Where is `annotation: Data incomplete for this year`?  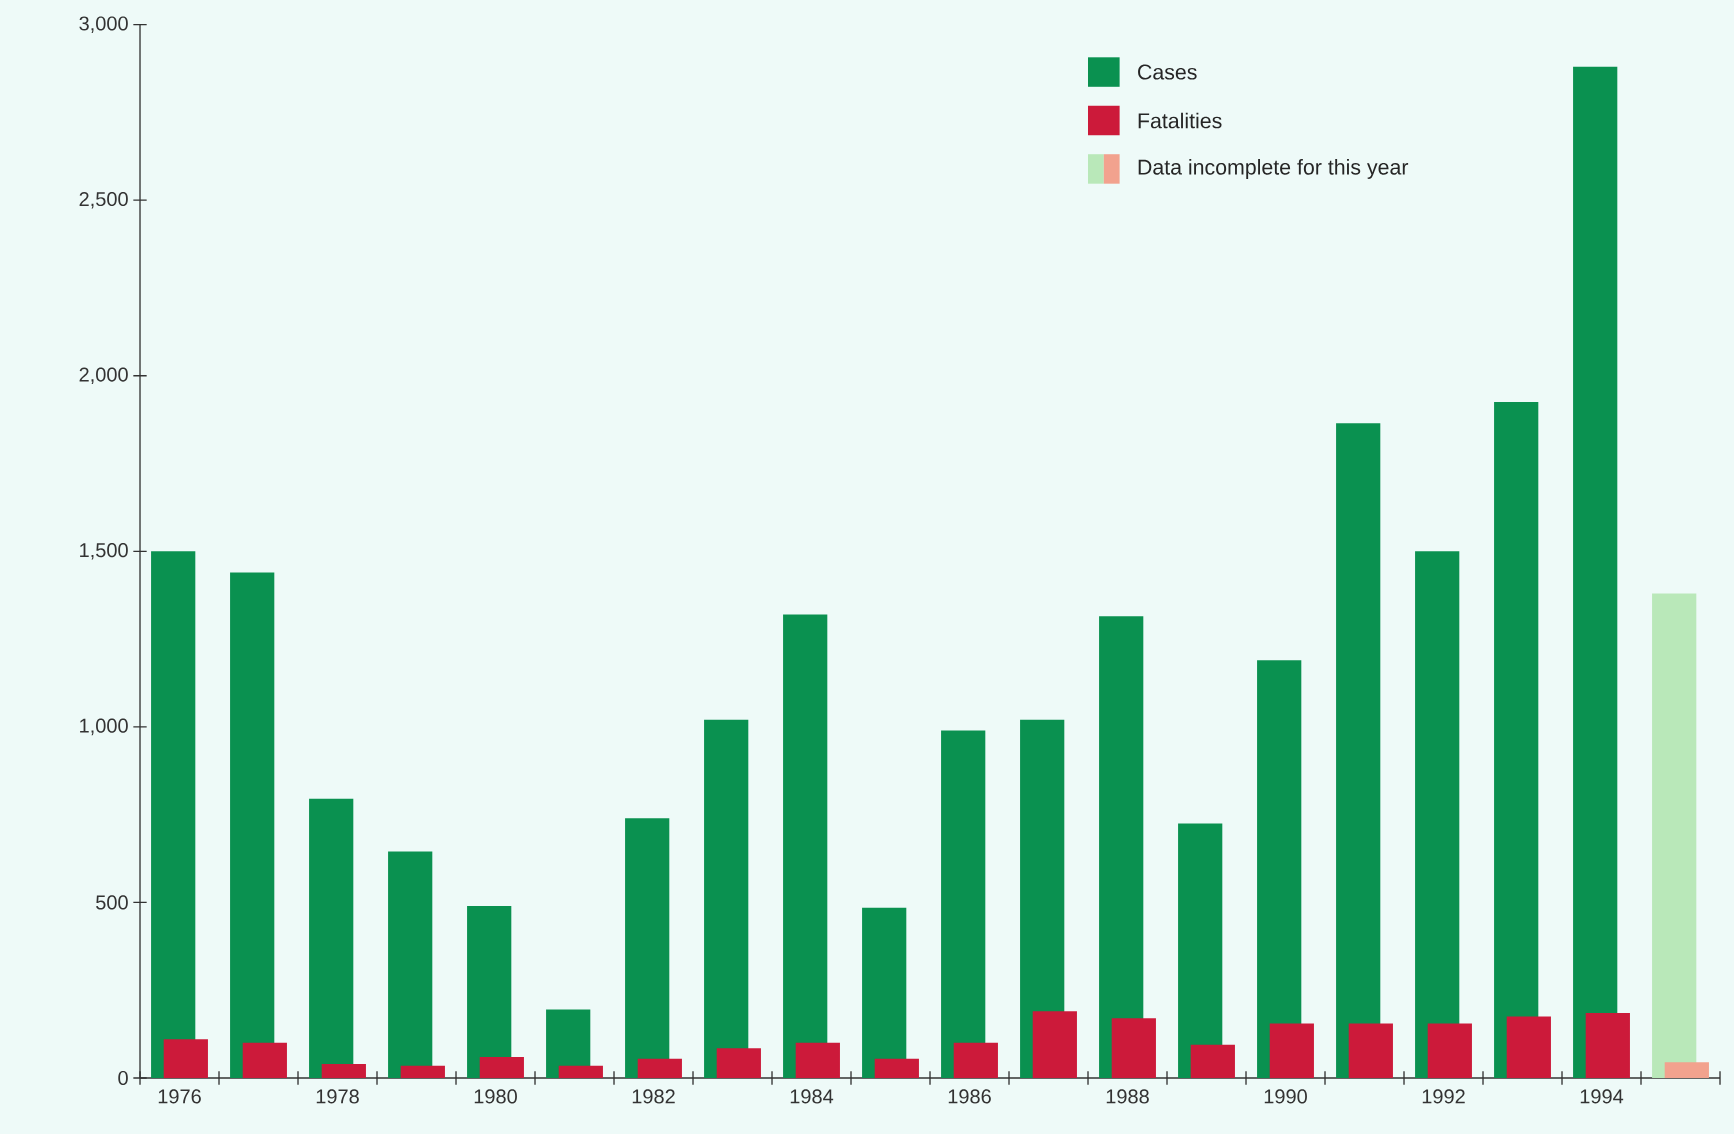
annotation: Data incomplete for this year is located at coordinates (1273, 169).